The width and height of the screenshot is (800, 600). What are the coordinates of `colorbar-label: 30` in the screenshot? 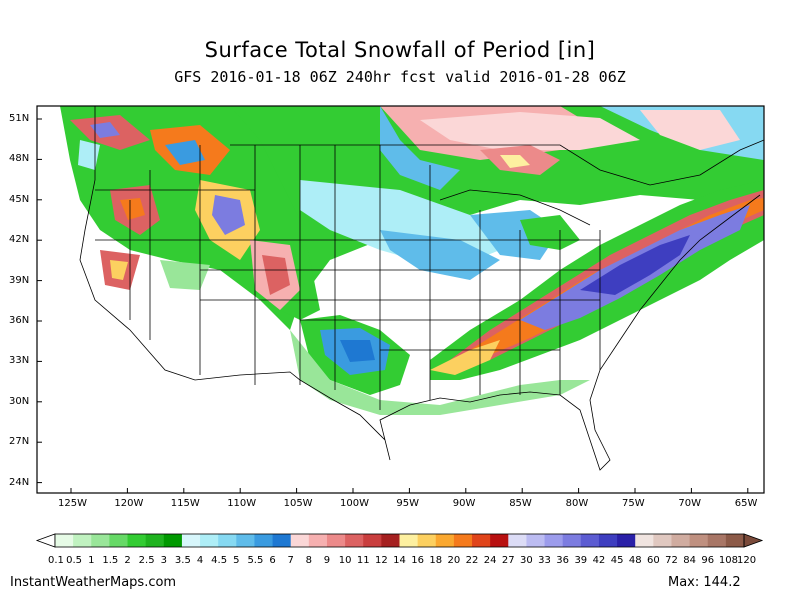 It's located at (526, 560).